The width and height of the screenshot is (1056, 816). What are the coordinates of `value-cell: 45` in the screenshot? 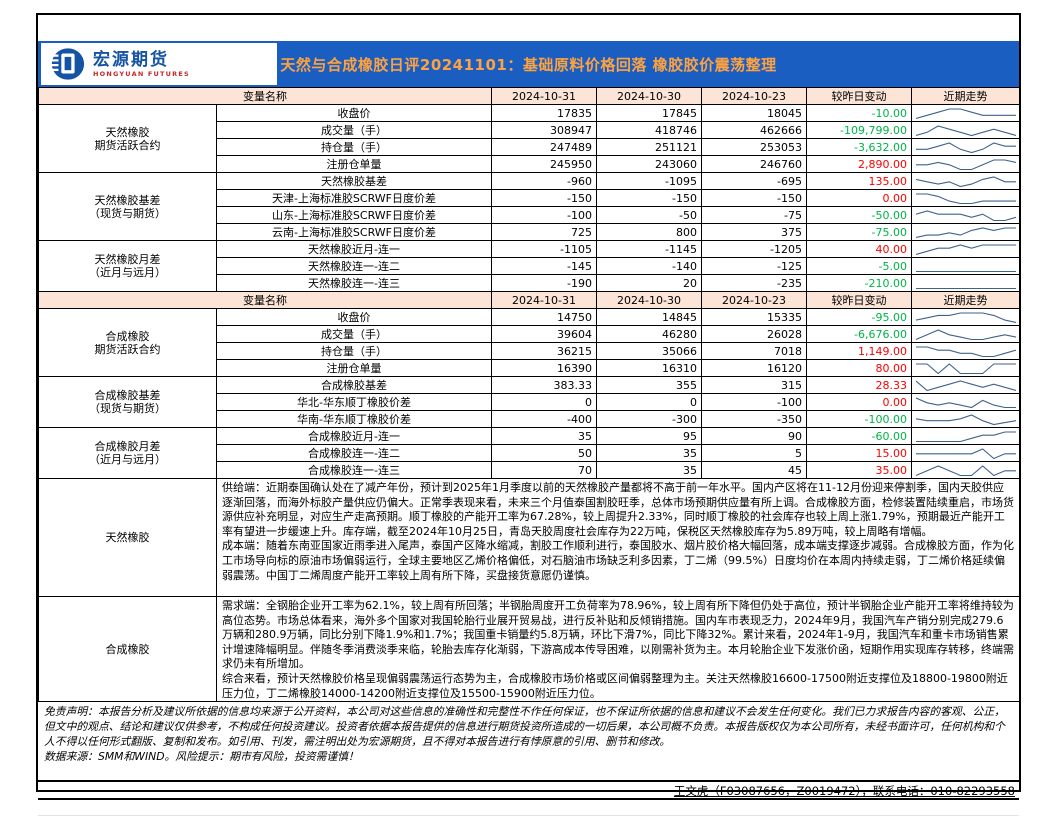 It's located at (754, 470).